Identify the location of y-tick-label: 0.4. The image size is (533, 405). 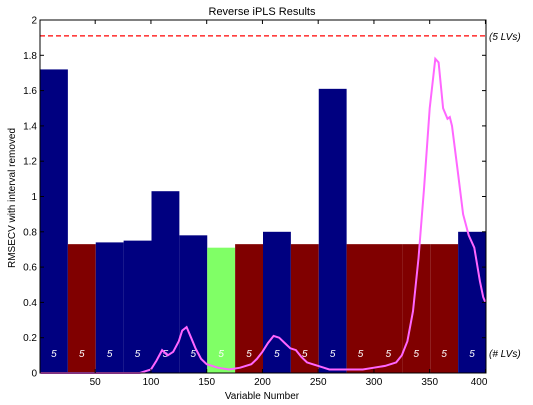
(30, 303).